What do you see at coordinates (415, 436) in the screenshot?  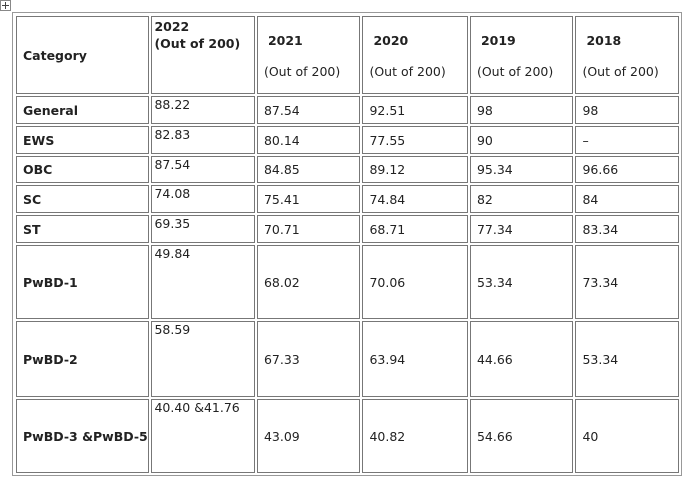 I see `cell: 40.82` at bounding box center [415, 436].